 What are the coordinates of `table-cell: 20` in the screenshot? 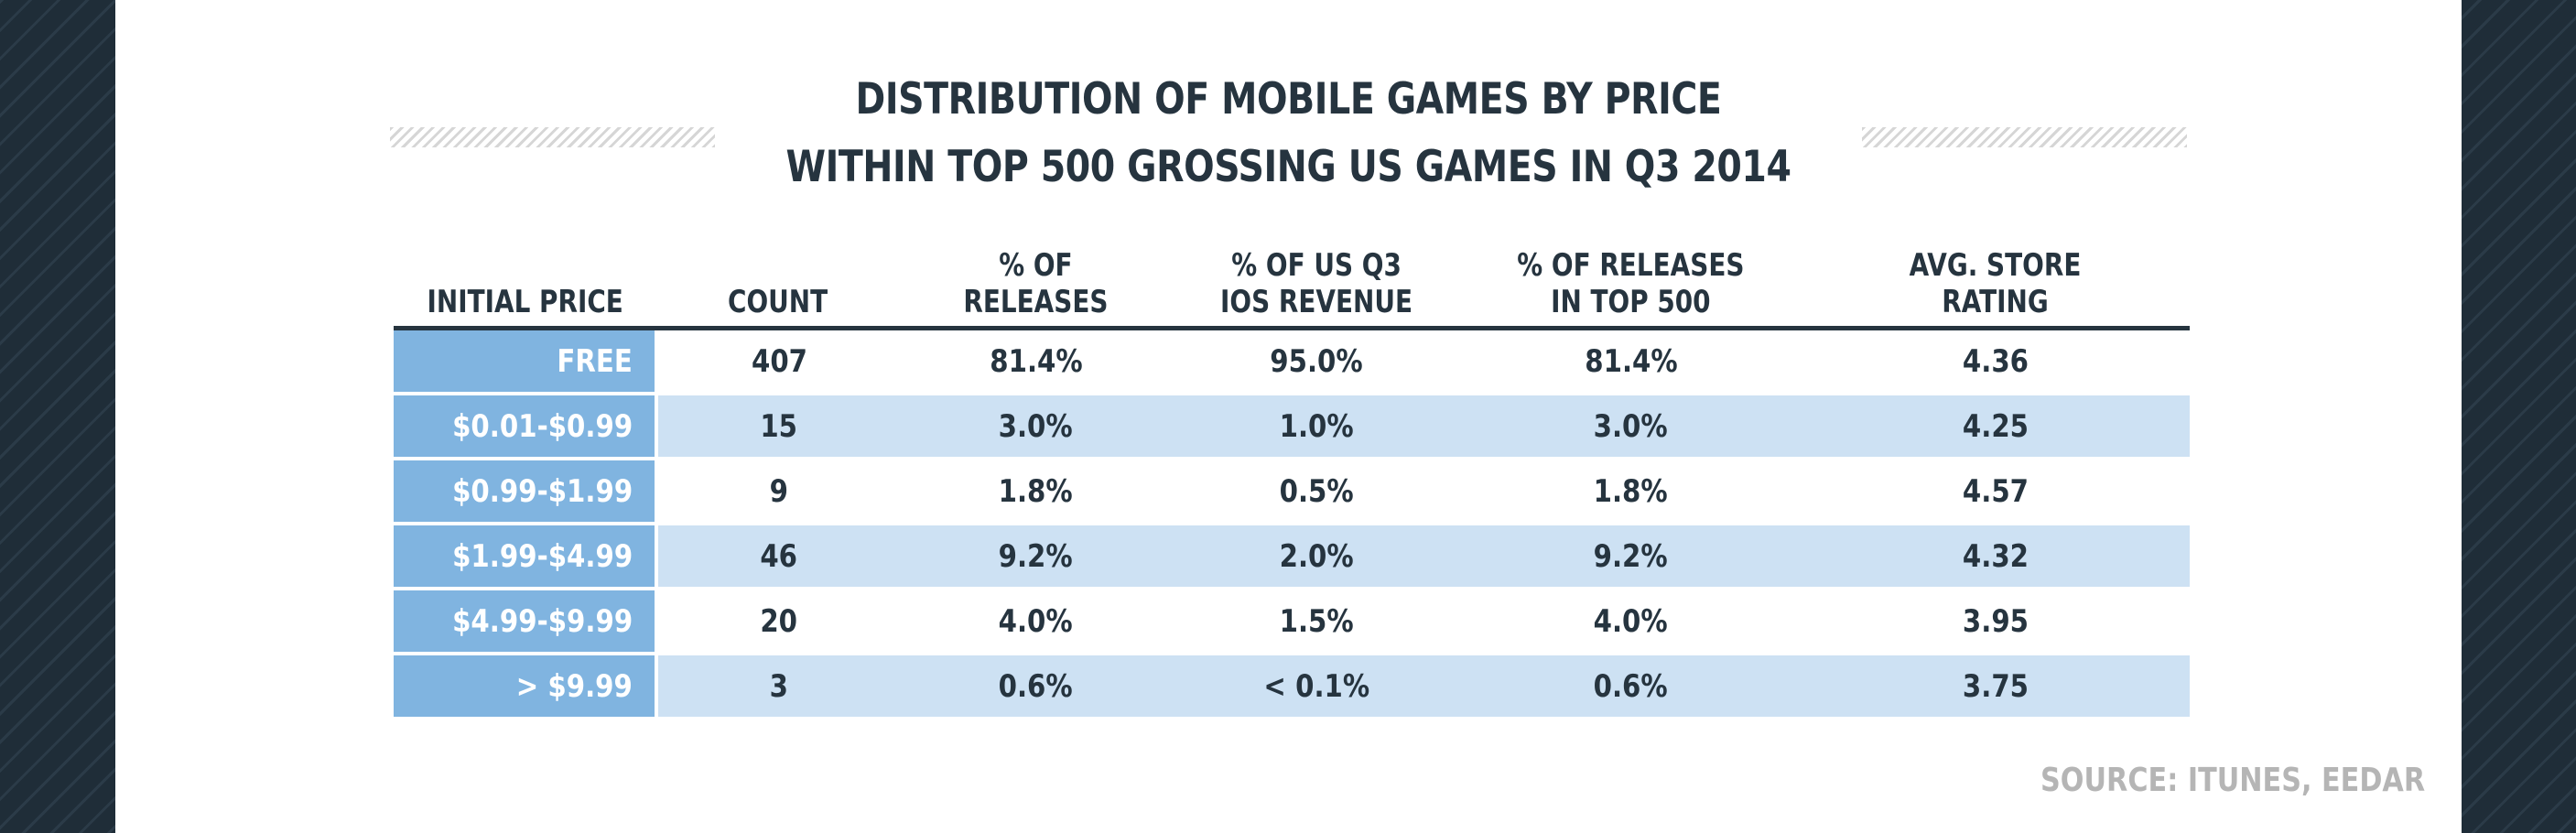 It's located at (778, 622).